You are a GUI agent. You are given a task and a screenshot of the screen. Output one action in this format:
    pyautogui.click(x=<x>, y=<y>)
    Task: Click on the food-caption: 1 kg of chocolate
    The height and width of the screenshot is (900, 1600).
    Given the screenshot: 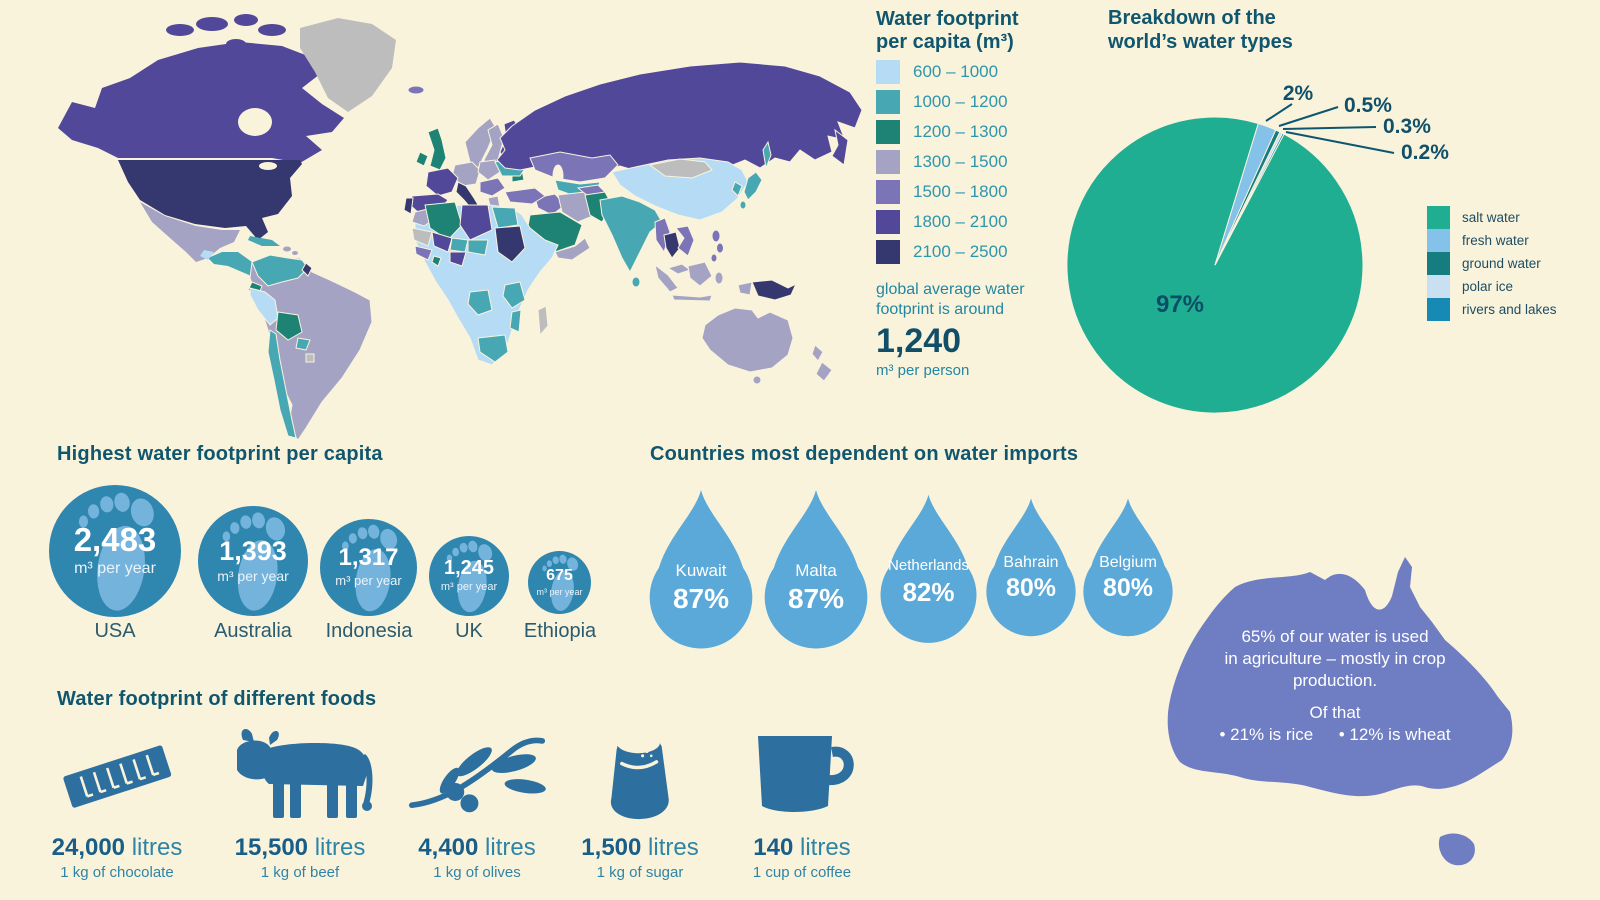 What is the action you would take?
    pyautogui.click(x=117, y=872)
    